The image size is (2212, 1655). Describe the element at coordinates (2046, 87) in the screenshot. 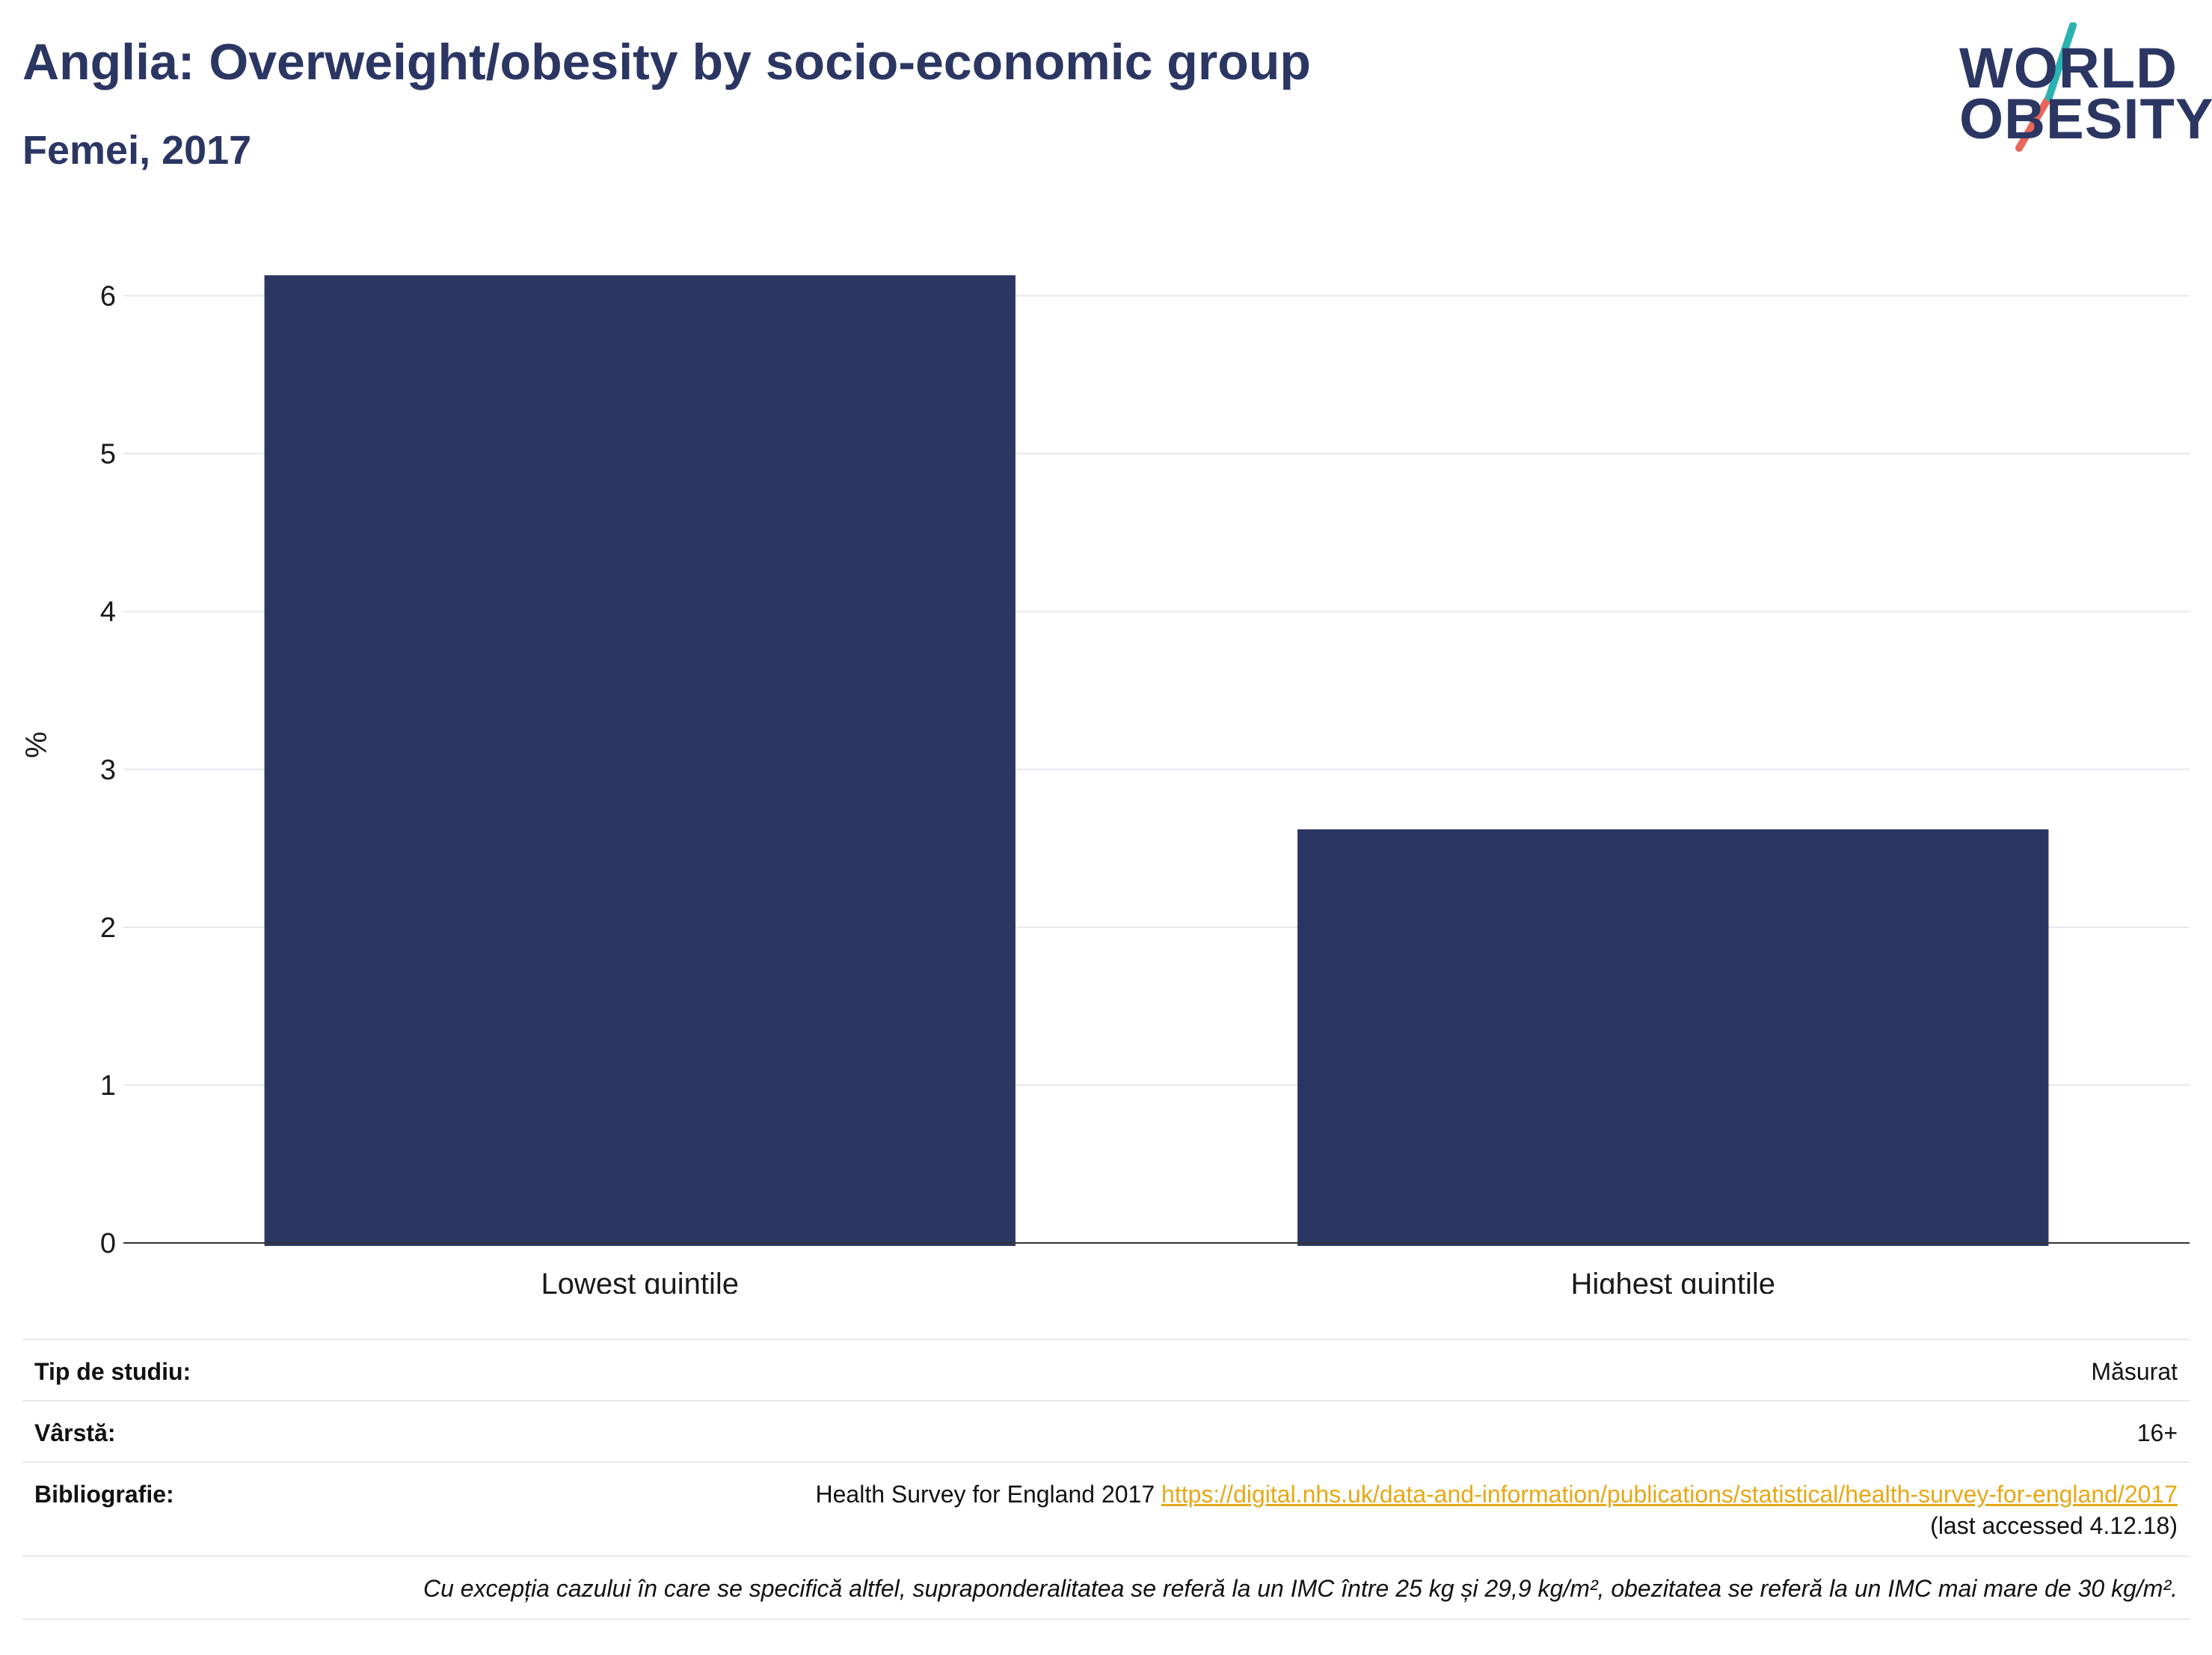

I see `logo-slash-icon` at that location.